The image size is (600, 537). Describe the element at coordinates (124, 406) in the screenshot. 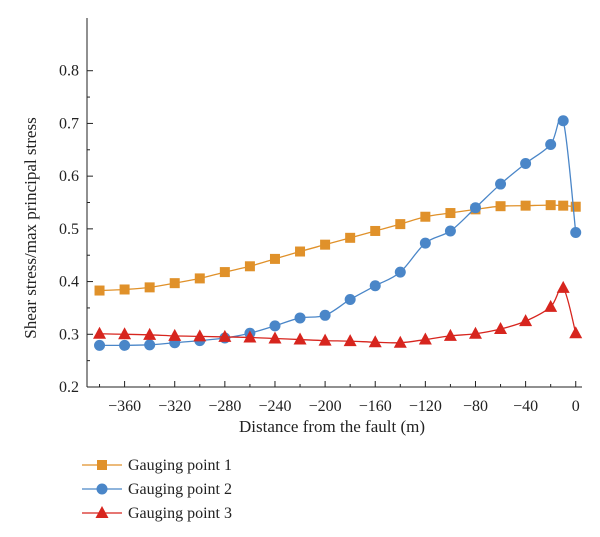

I see `x-tick-label: −360` at that location.